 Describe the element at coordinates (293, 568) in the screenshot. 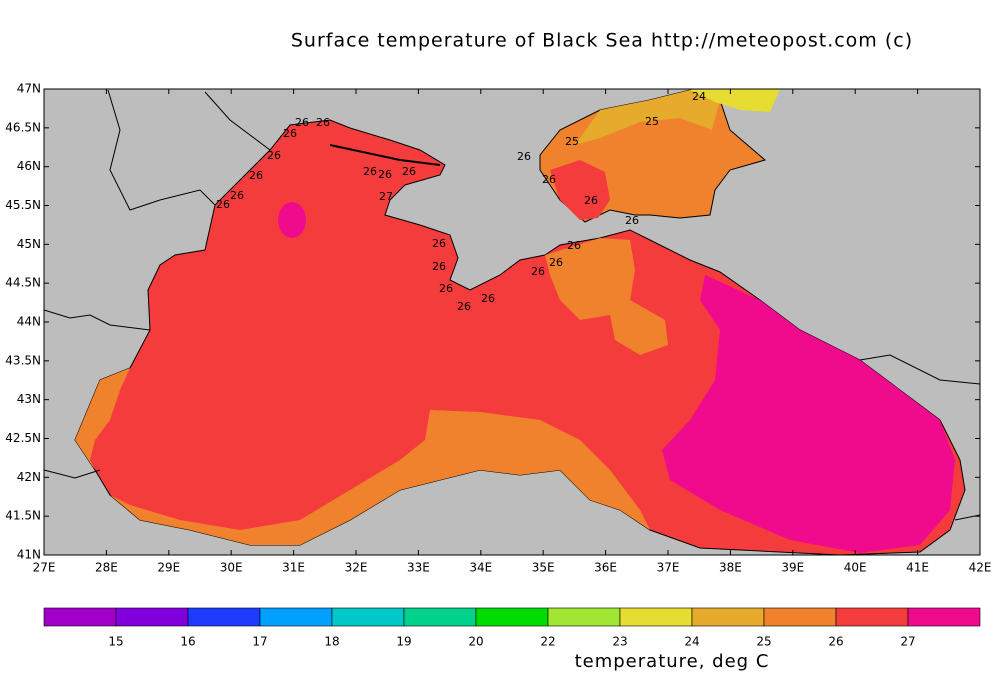

I see `lon-label: 31E` at that location.